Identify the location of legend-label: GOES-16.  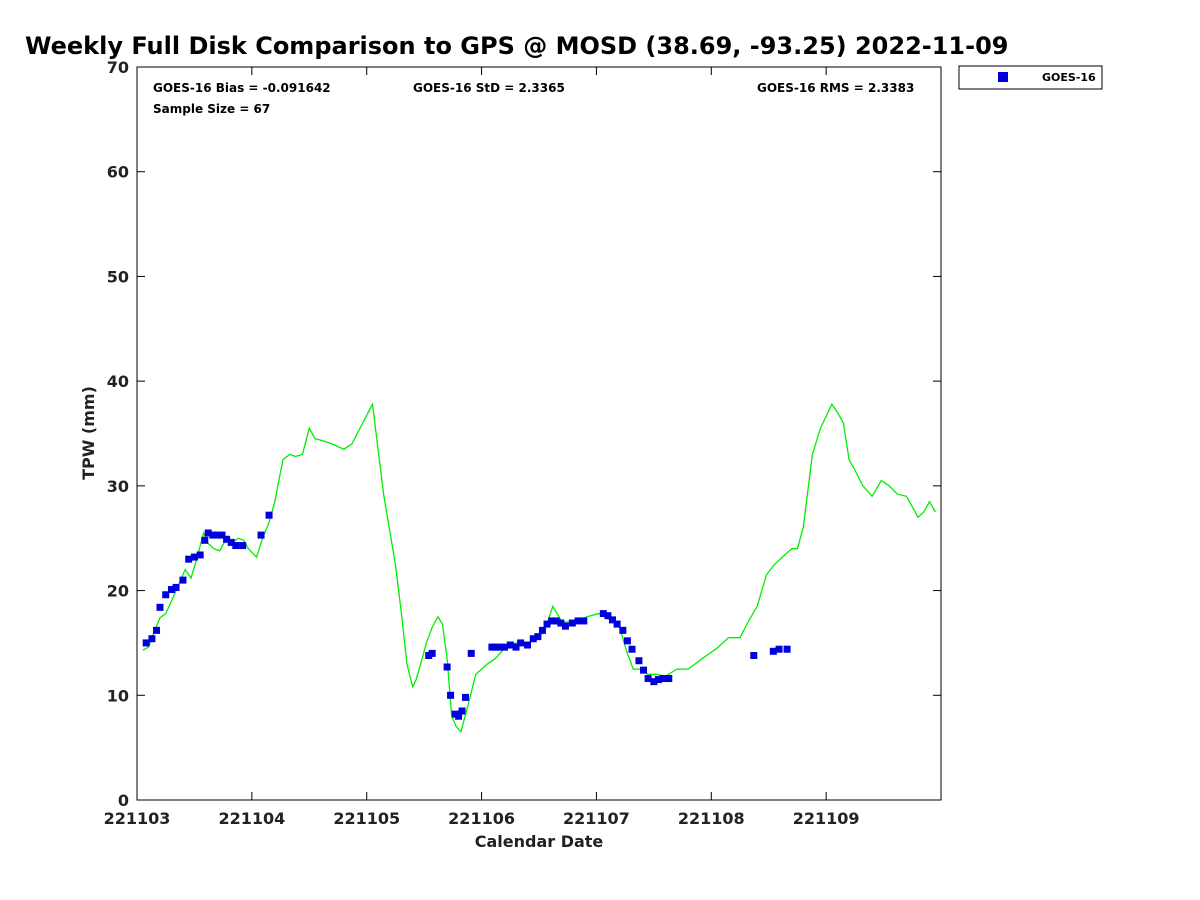
(1069, 77).